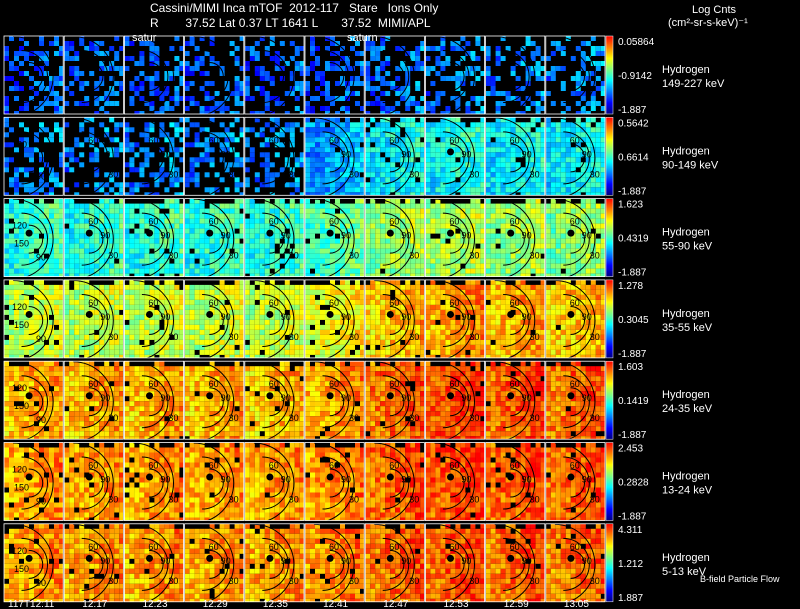 This screenshot has width=800, height=609. Describe the element at coordinates (576, 604) in the screenshot. I see `time-tick-label: 13:05` at that location.